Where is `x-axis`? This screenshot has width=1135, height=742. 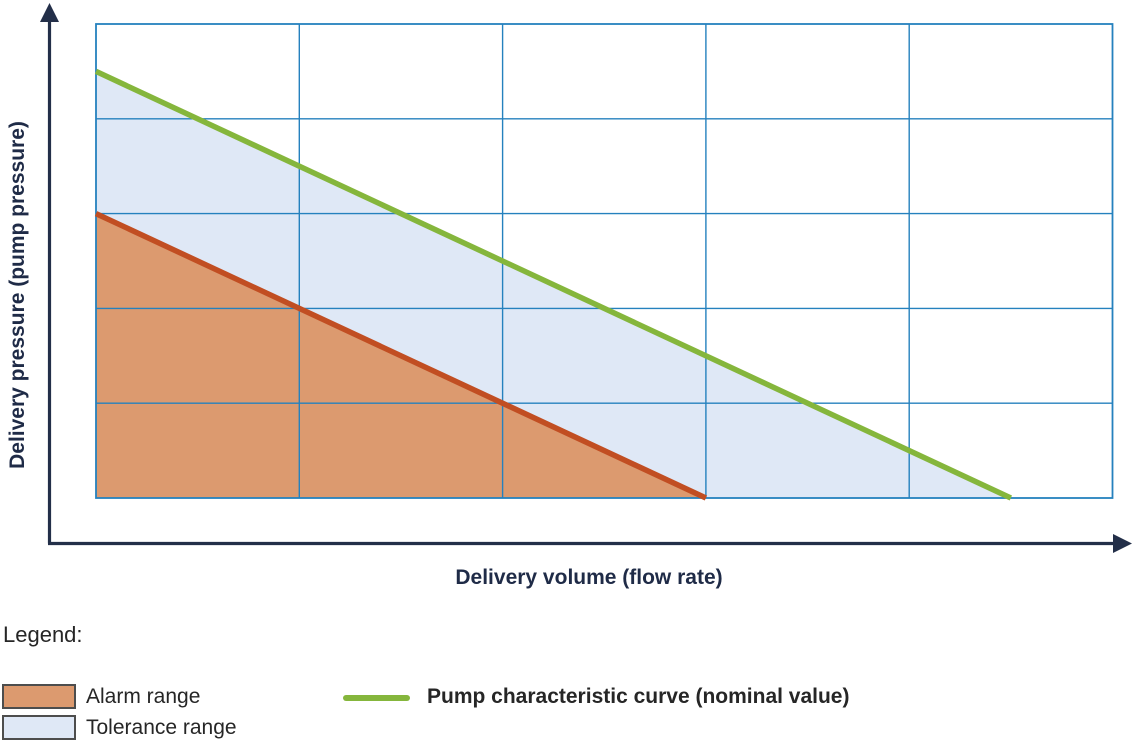 x-axis is located at coordinates (590, 543).